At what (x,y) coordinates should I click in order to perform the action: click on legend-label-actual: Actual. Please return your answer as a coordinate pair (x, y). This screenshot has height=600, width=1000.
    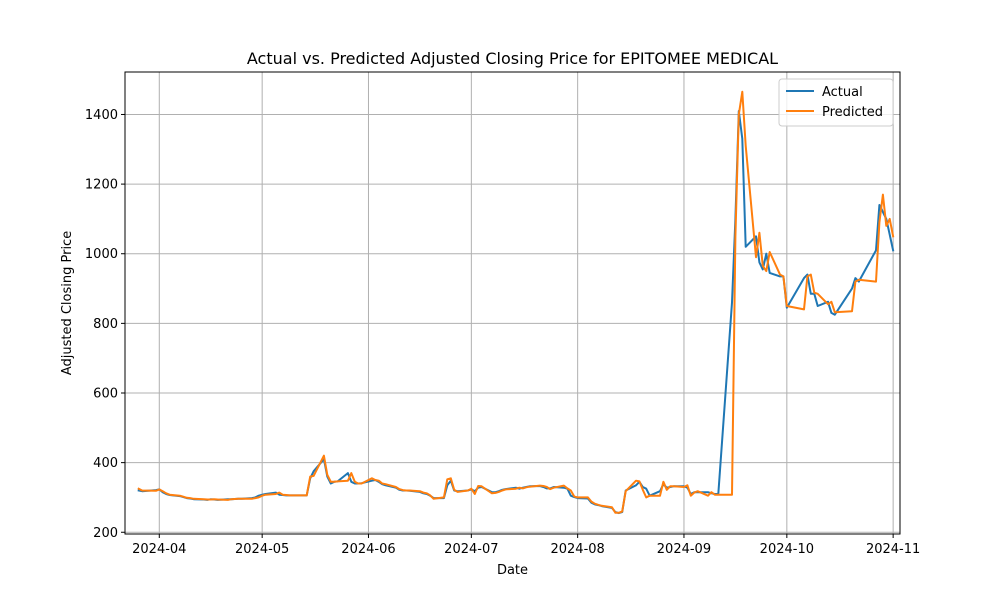
    Looking at the image, I should click on (842, 92).